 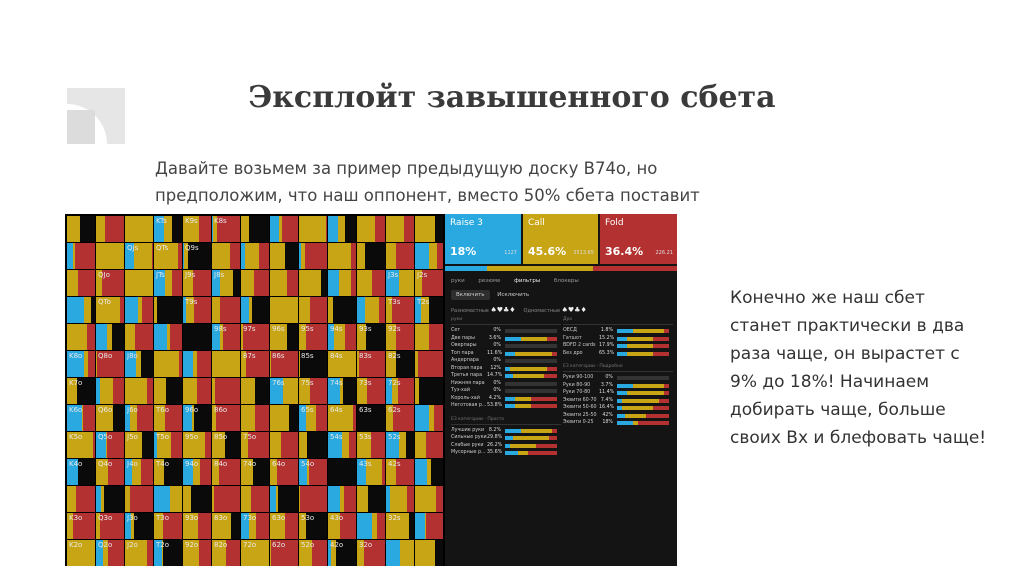 What do you see at coordinates (284, 553) in the screenshot?
I see `hand-cell: 62o` at bounding box center [284, 553].